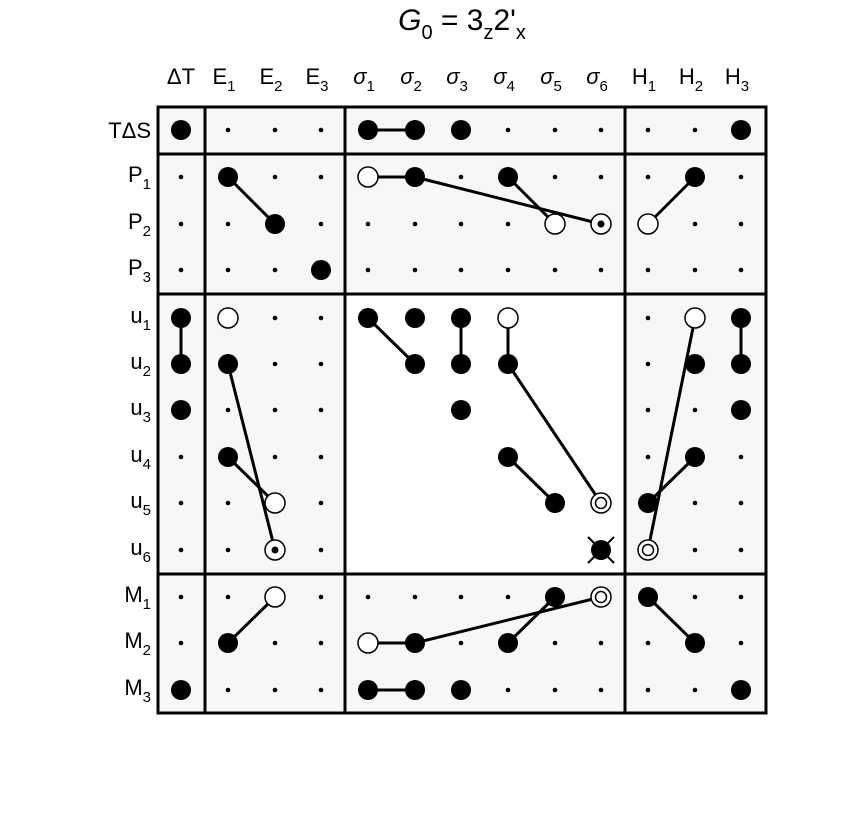  Describe the element at coordinates (601, 597) in the screenshot. I see `marker-r10-c9-double-ring` at that location.